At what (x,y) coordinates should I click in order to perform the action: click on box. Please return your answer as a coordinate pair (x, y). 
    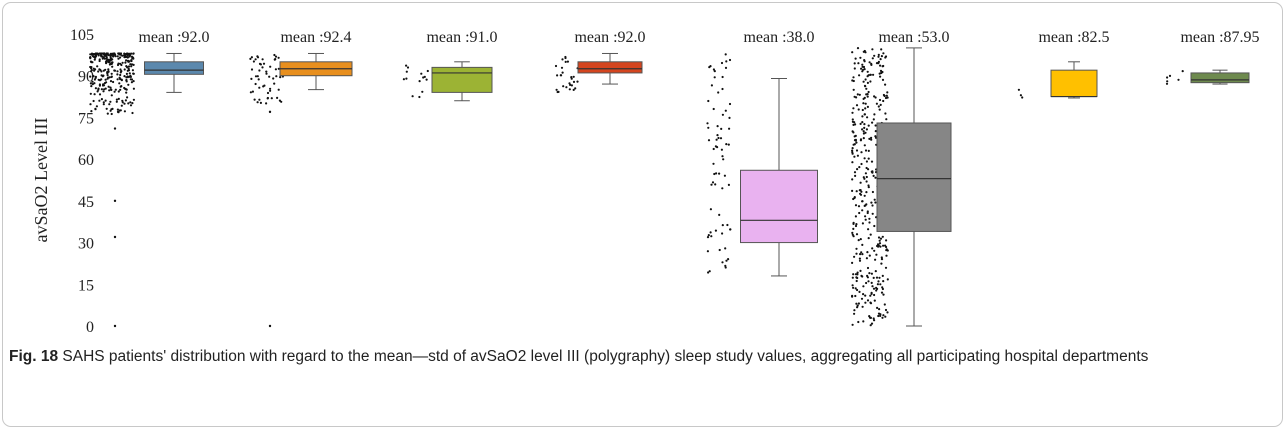
    Looking at the image, I should click on (174, 68).